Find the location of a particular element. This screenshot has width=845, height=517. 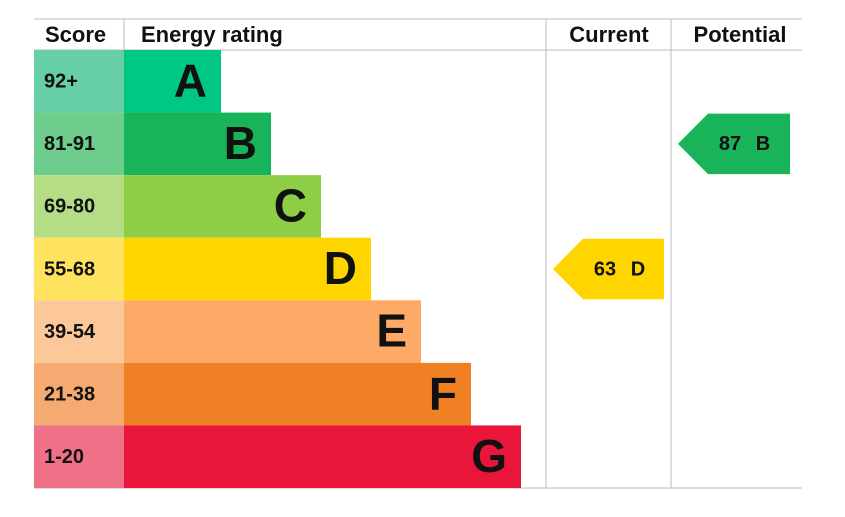

header-current: Current is located at coordinates (609, 34).